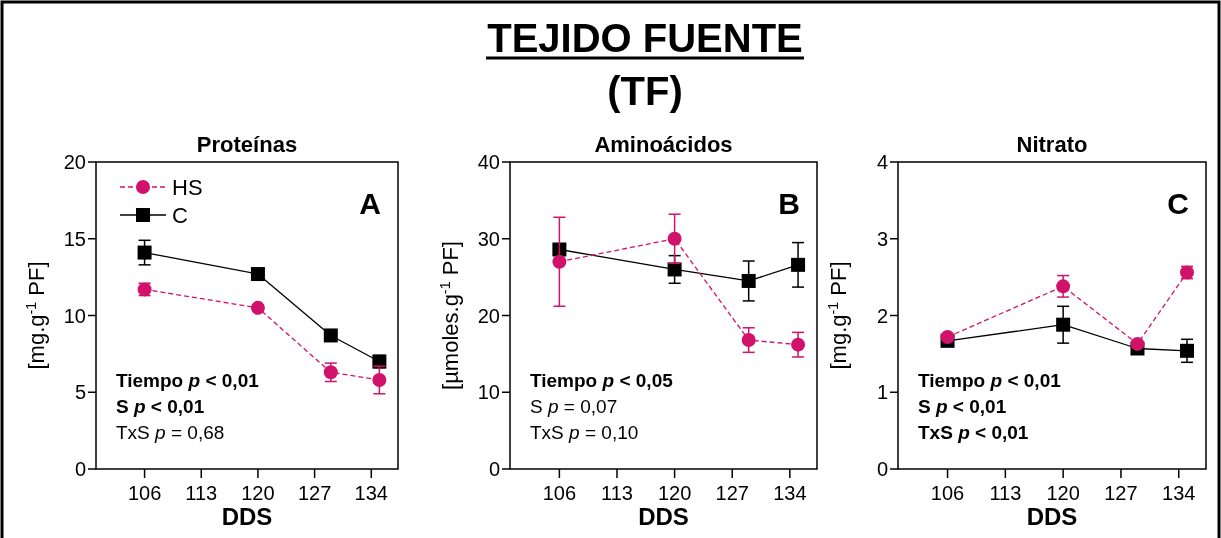 The image size is (1221, 538). Describe the element at coordinates (645, 38) in the screenshot. I see `text: TEJIDO FUENTE` at that location.